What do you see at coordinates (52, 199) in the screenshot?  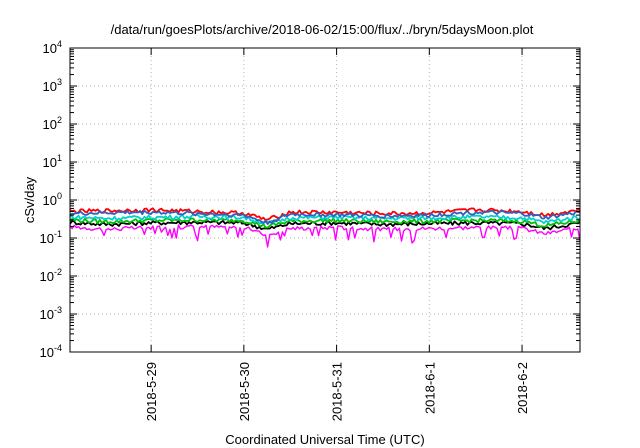 I see `y-tick-label: 10⁰` at bounding box center [52, 199].